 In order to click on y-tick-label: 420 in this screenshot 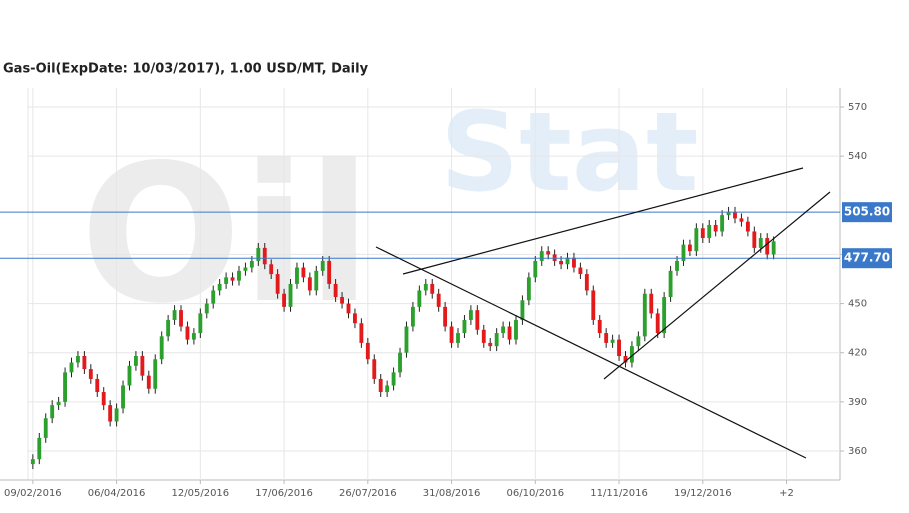, I will do `click(857, 353)`.